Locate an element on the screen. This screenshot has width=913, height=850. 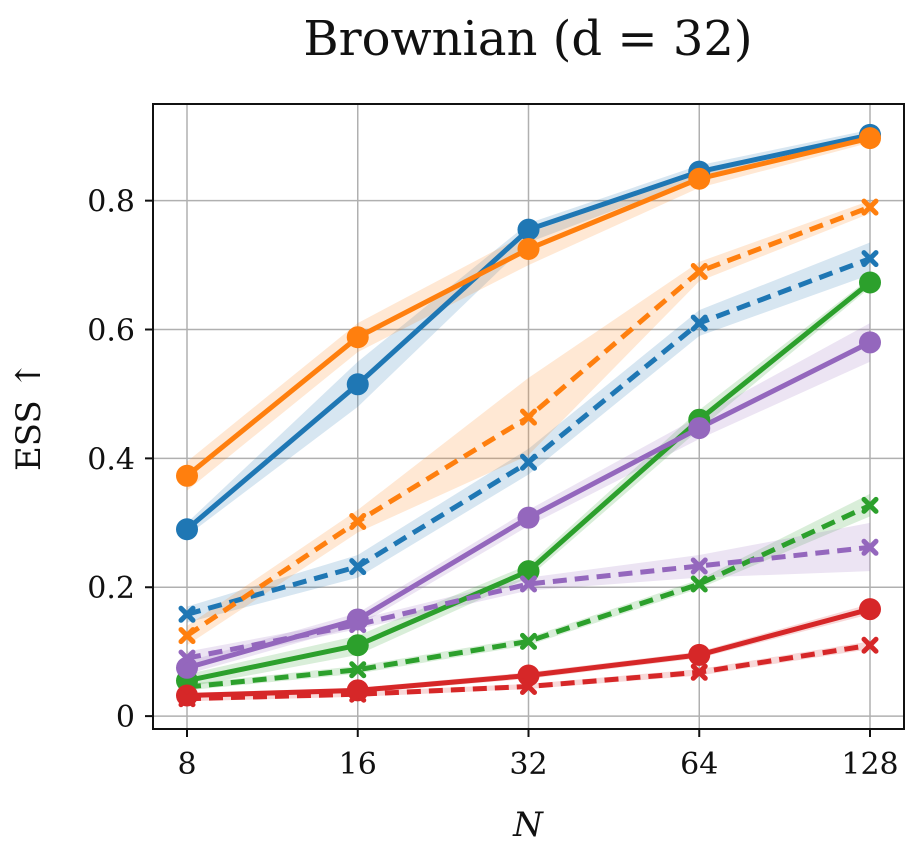
y-axis-label: ESS ↑ is located at coordinates (29, 416).